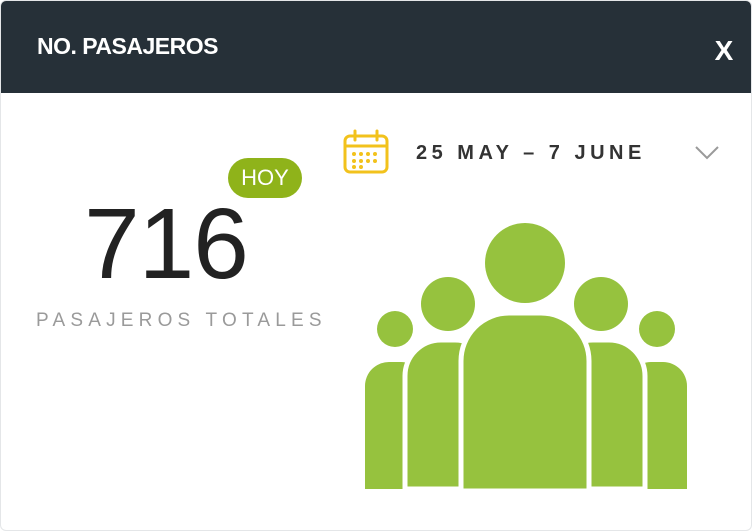  Describe the element at coordinates (166, 244) in the screenshot. I see `passenger-count: 716` at that location.